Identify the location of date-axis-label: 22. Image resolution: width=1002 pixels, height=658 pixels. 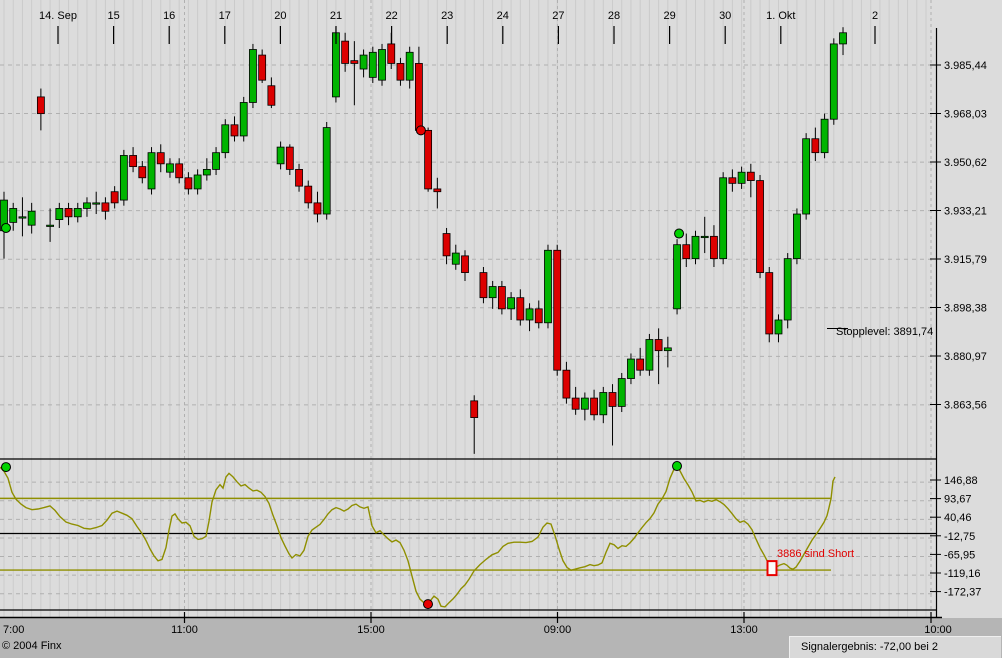
(391, 16).